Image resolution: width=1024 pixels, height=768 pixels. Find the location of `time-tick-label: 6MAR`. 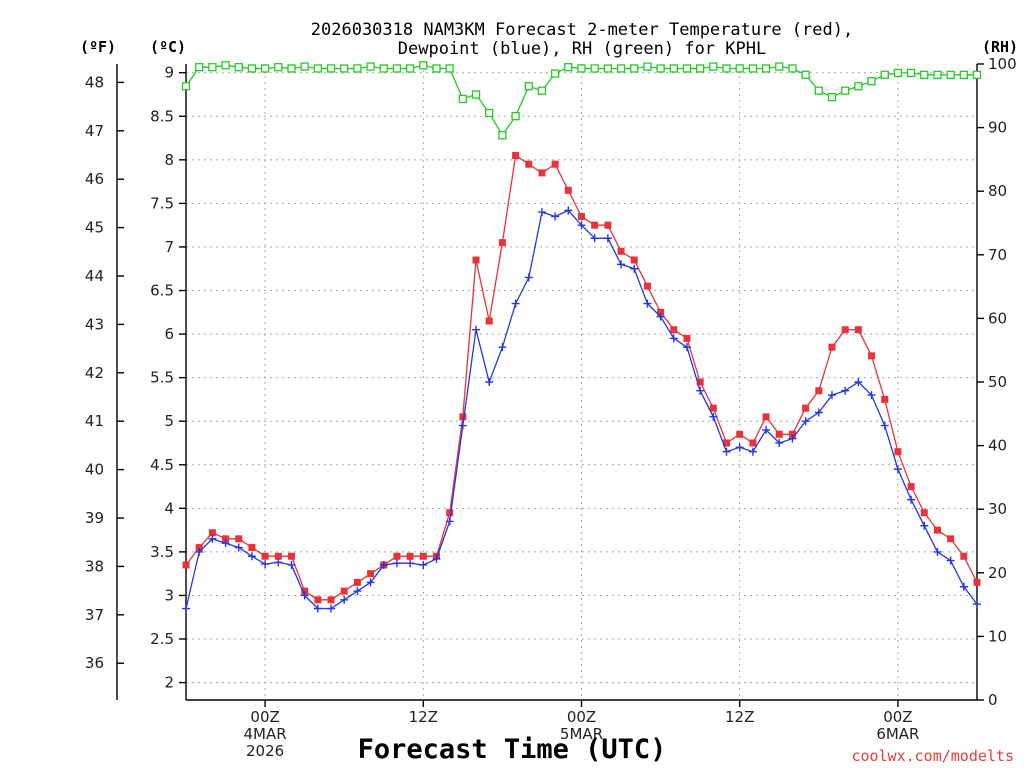

time-tick-label: 6MAR is located at coordinates (897, 734).